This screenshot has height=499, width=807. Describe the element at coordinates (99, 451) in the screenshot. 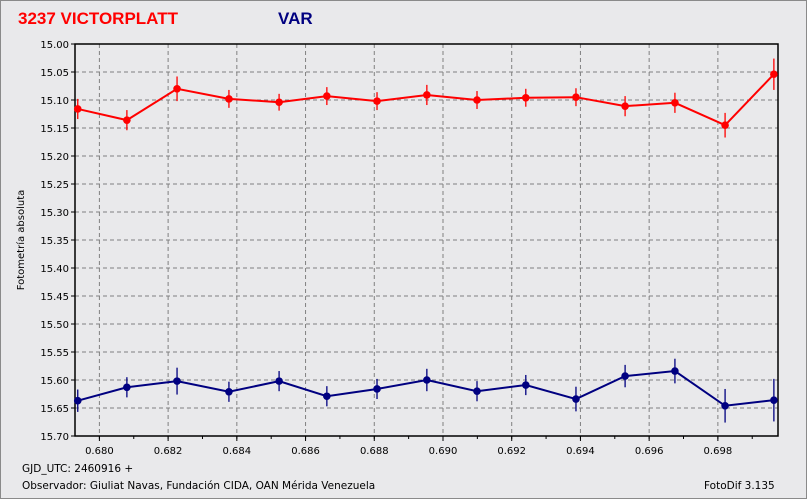

I see `x-tick-label: 0.680` at that location.